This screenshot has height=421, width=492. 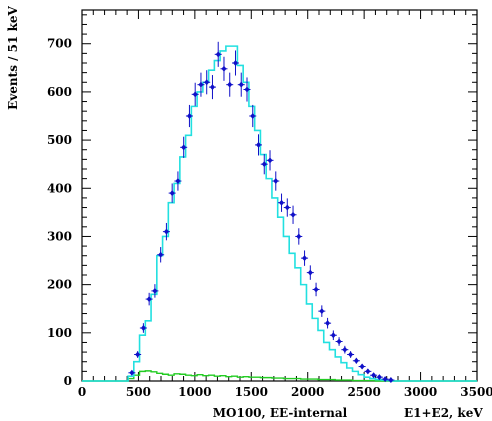 What do you see at coordinates (59, 92) in the screenshot?
I see `y-tick-label: 600` at bounding box center [59, 92].